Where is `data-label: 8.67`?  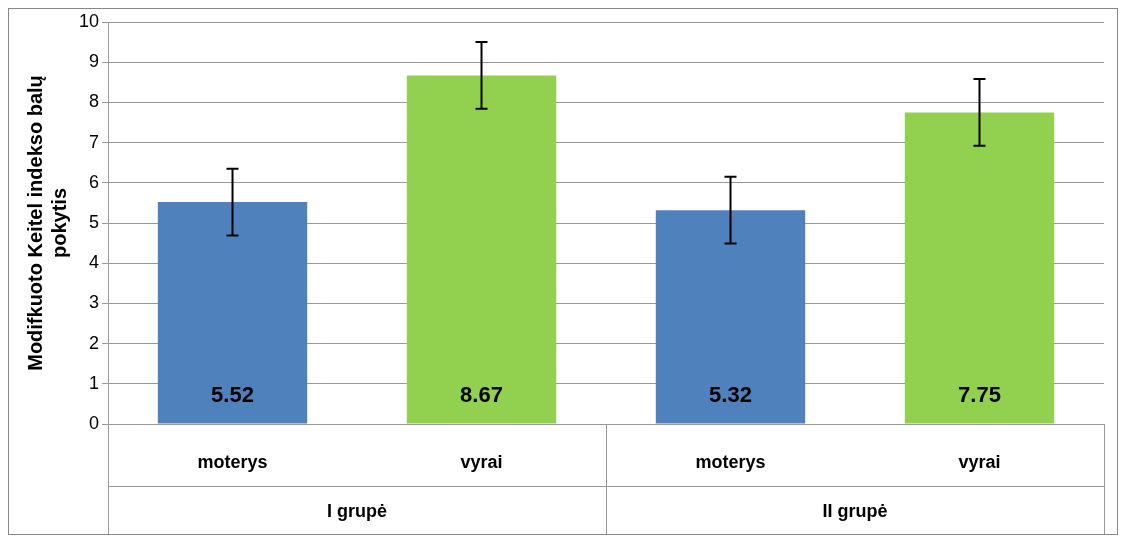 data-label: 8.67 is located at coordinates (481, 395).